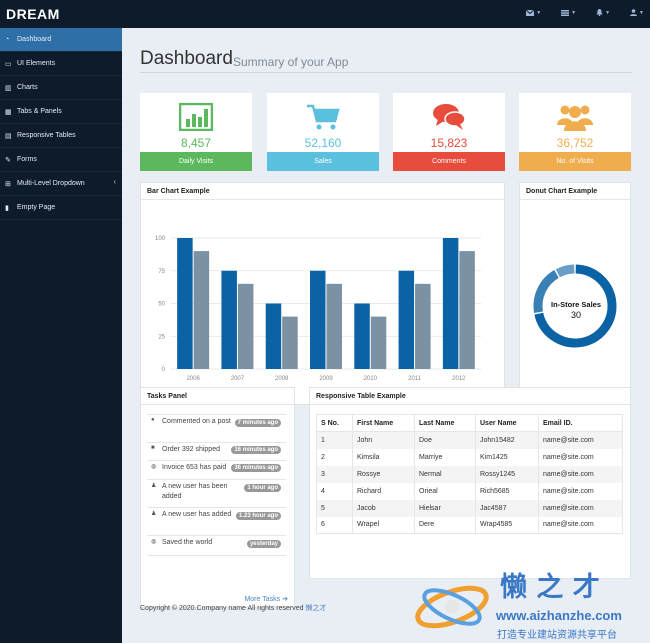 Image resolution: width=650 pixels, height=643 pixels. Describe the element at coordinates (61, 40) in the screenshot. I see `sidebar-item-dashboard: ◔ Dashboard` at that location.